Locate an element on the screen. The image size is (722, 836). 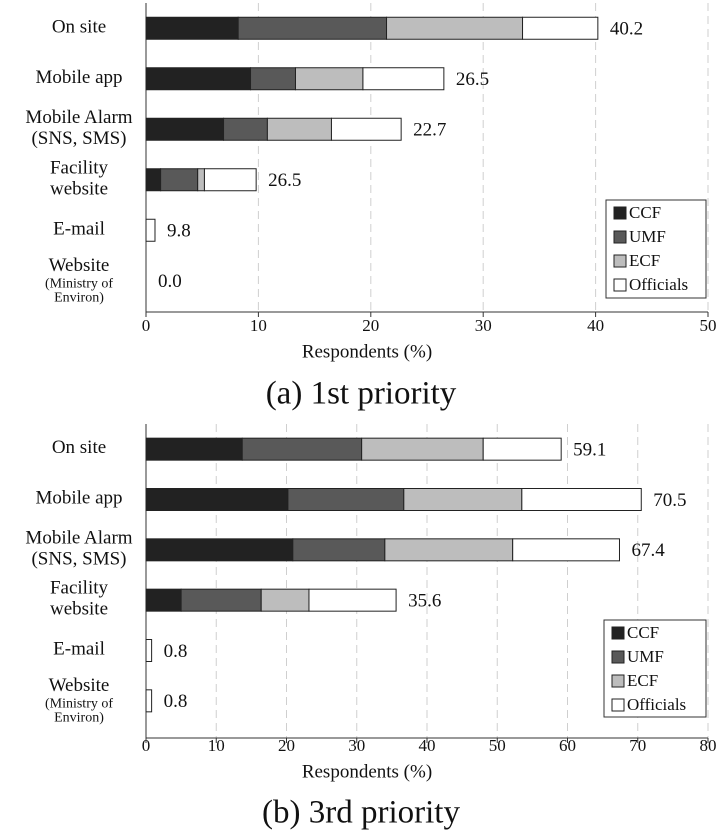
total-label: 40.2 is located at coordinates (626, 29).